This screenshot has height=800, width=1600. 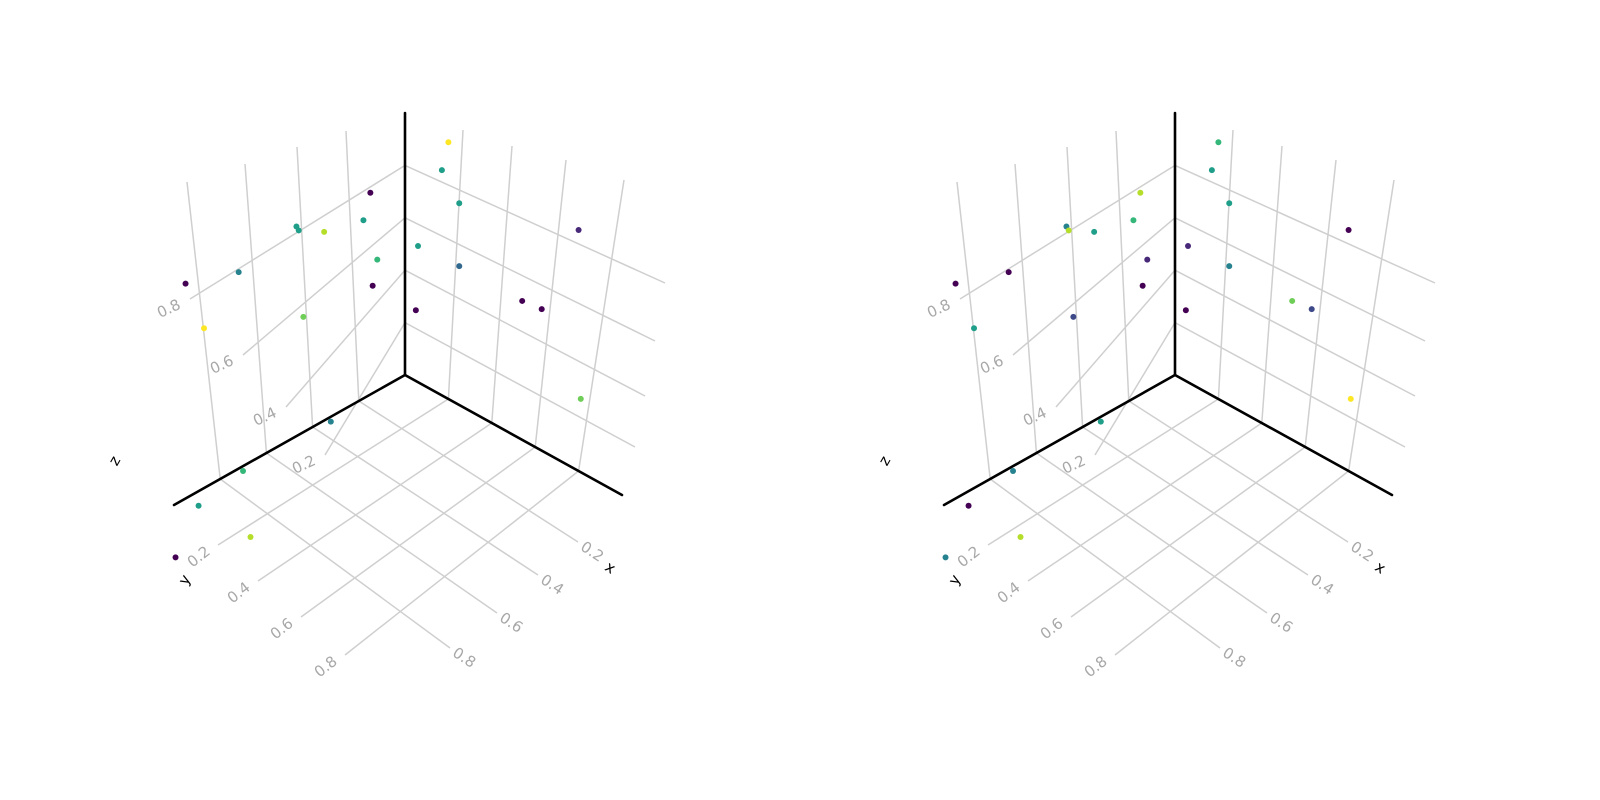 What do you see at coordinates (1073, 464) in the screenshot?
I see `z-tick-label: 0.2` at bounding box center [1073, 464].